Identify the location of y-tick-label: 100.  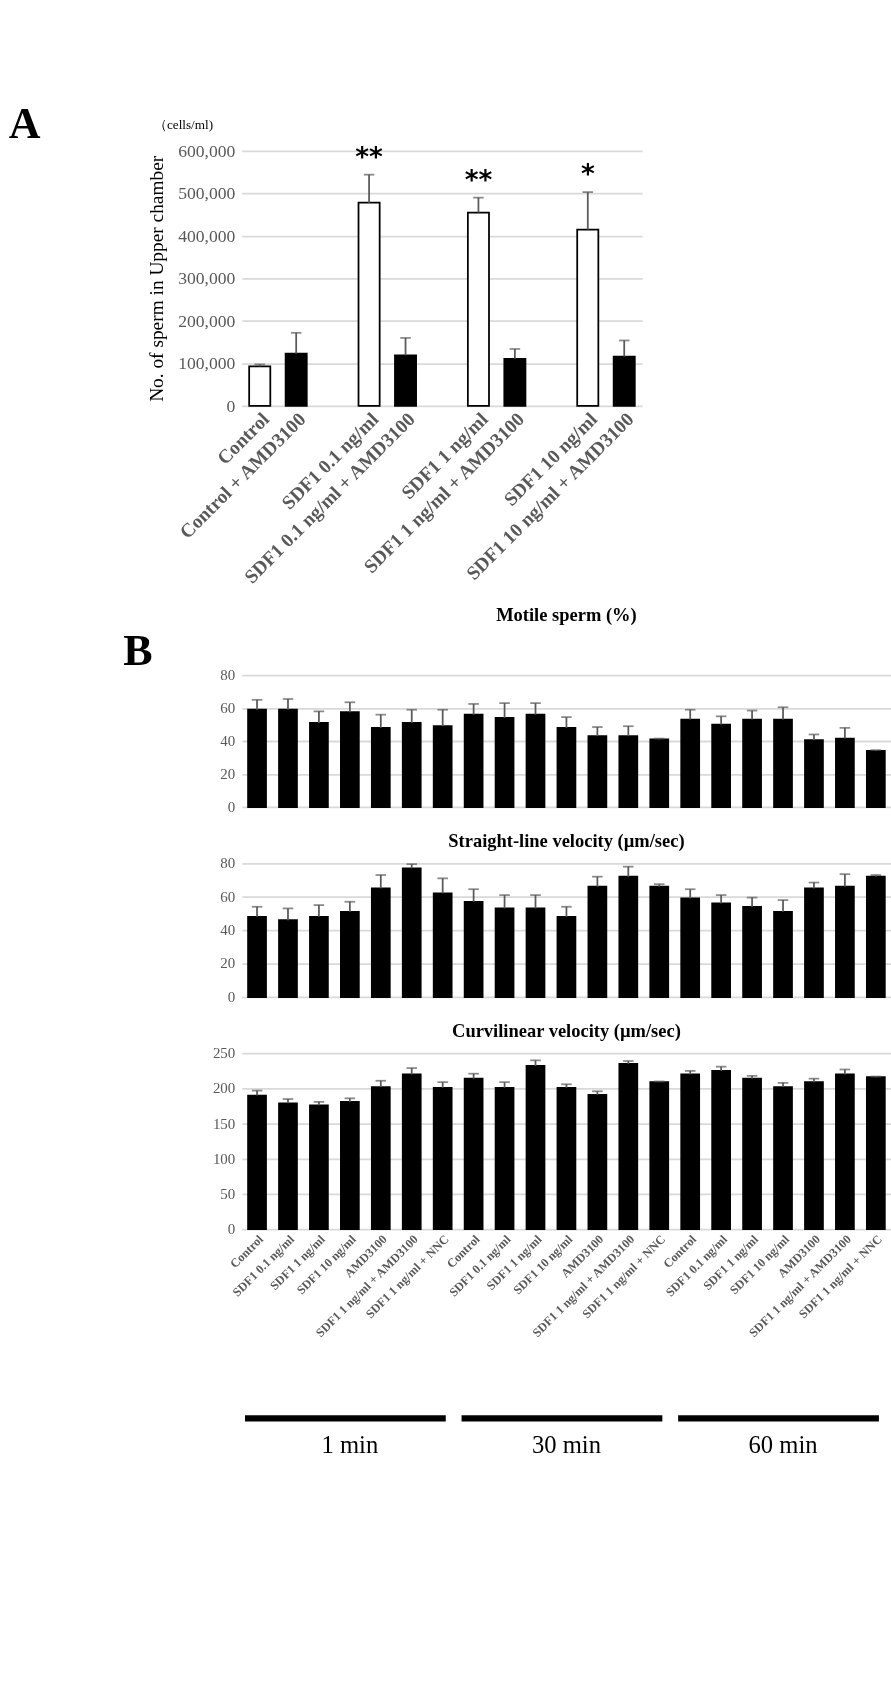
(224, 1158).